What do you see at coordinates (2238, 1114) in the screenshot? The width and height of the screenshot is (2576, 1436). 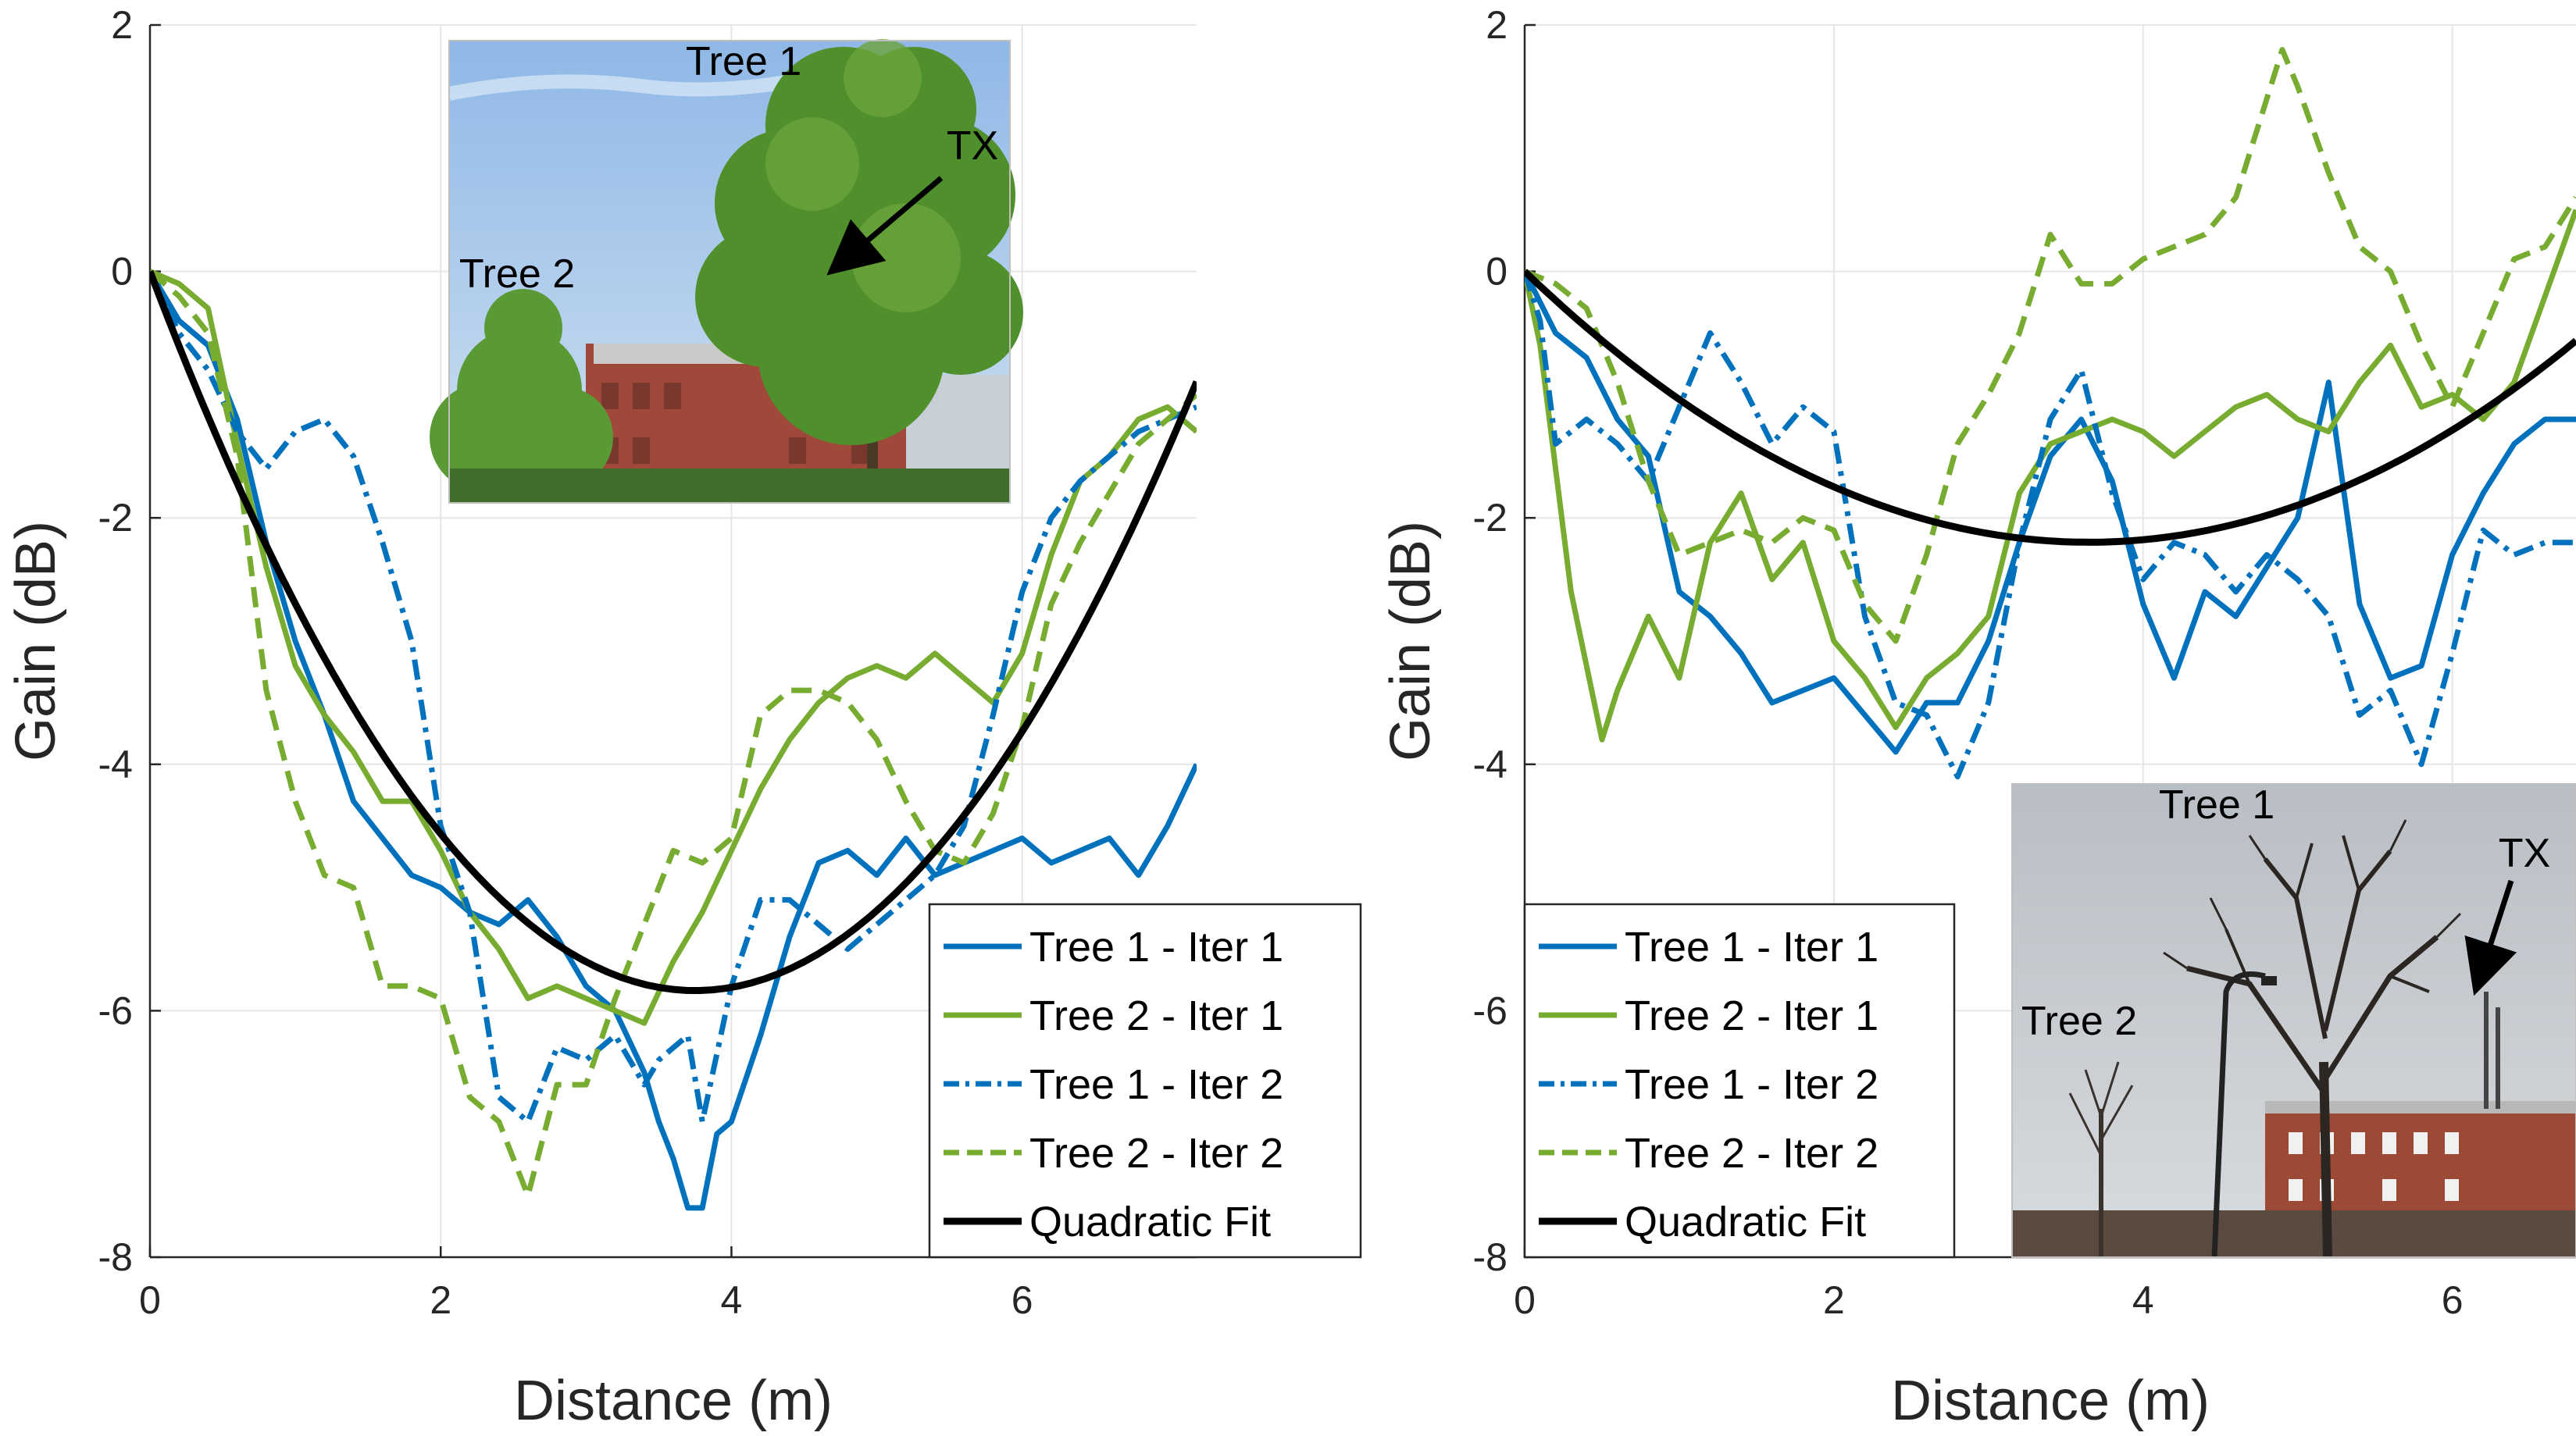 I see `streetlight-icon` at bounding box center [2238, 1114].